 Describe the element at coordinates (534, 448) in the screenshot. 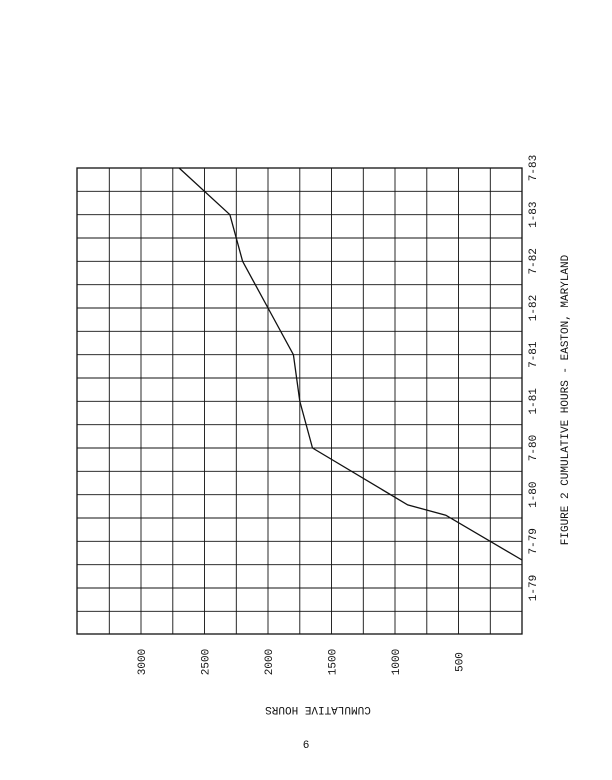

I see `x-tick-label: 7-80` at that location.